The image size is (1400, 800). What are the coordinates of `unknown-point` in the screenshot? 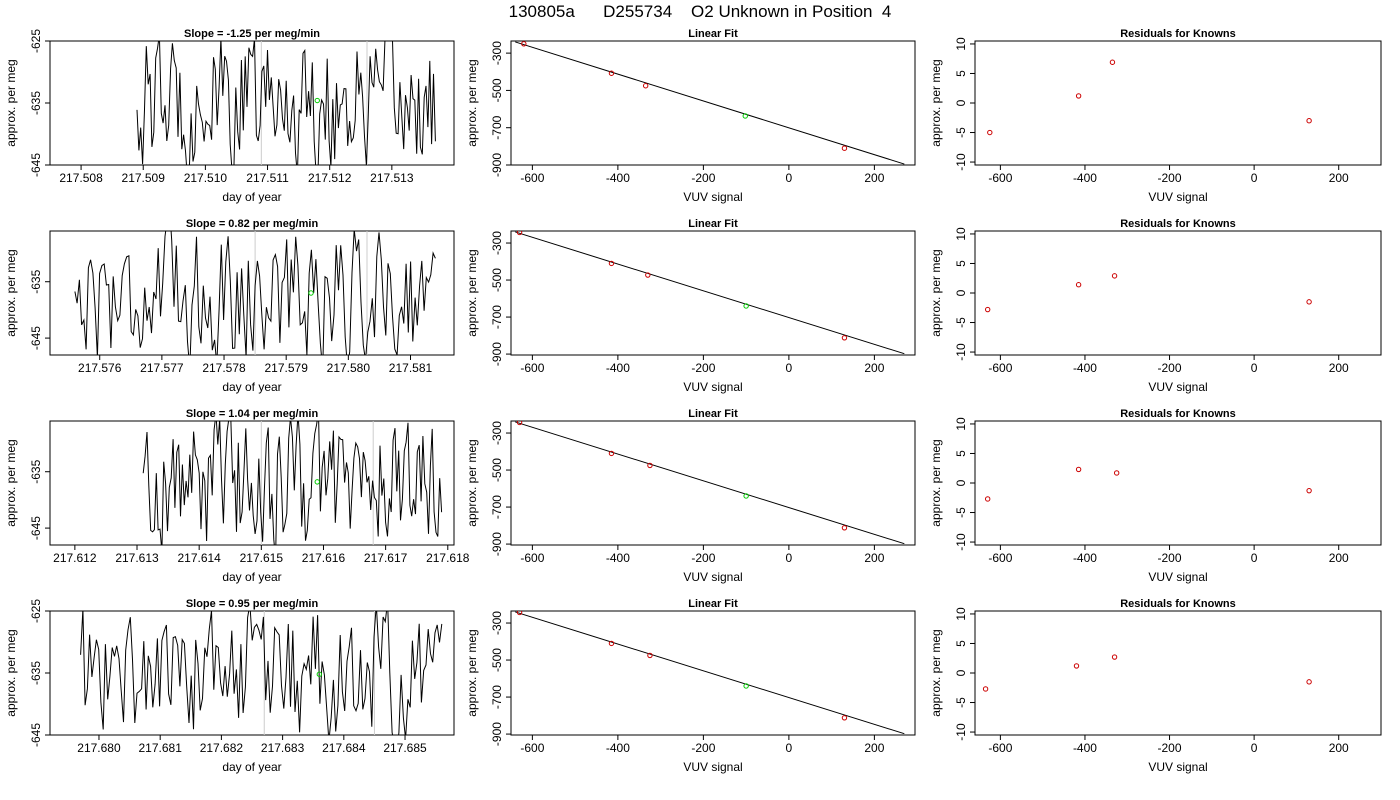 It's located at (746, 686).